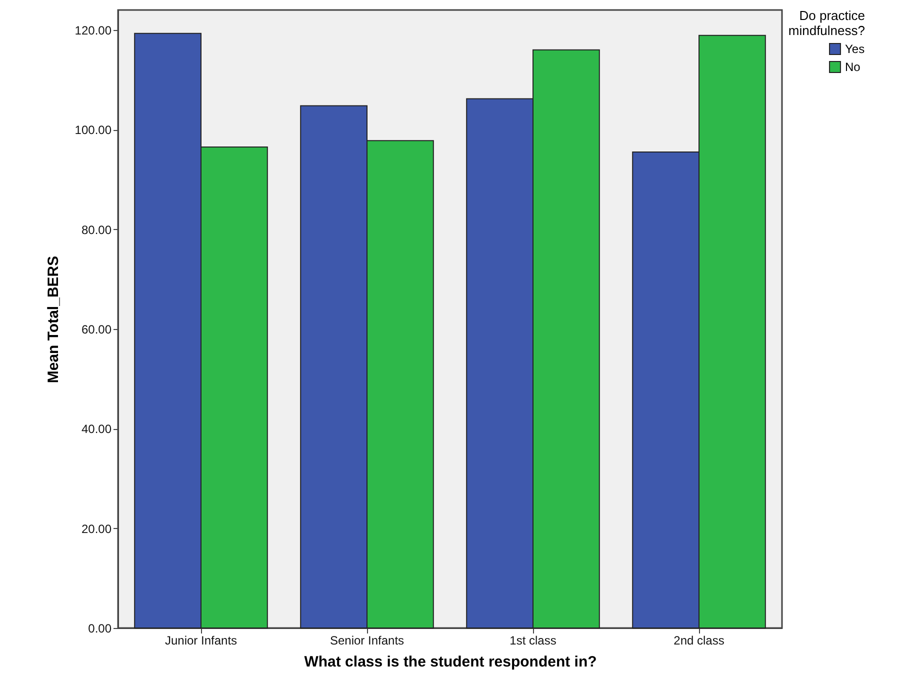 The image size is (923, 691). What do you see at coordinates (100, 629) in the screenshot?
I see `y-tick-label: 0.00` at bounding box center [100, 629].